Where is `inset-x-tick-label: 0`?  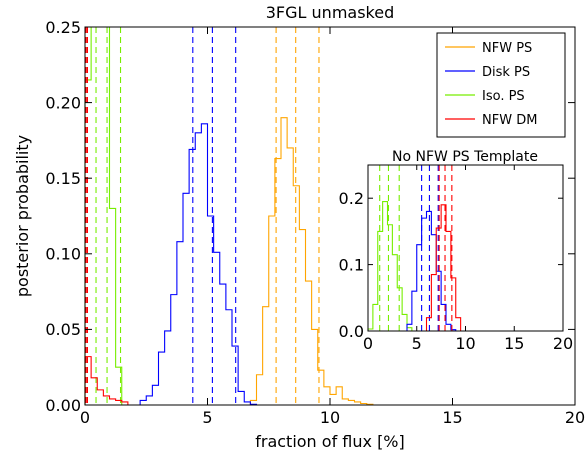 inset-x-tick-label: 0 is located at coordinates (368, 343).